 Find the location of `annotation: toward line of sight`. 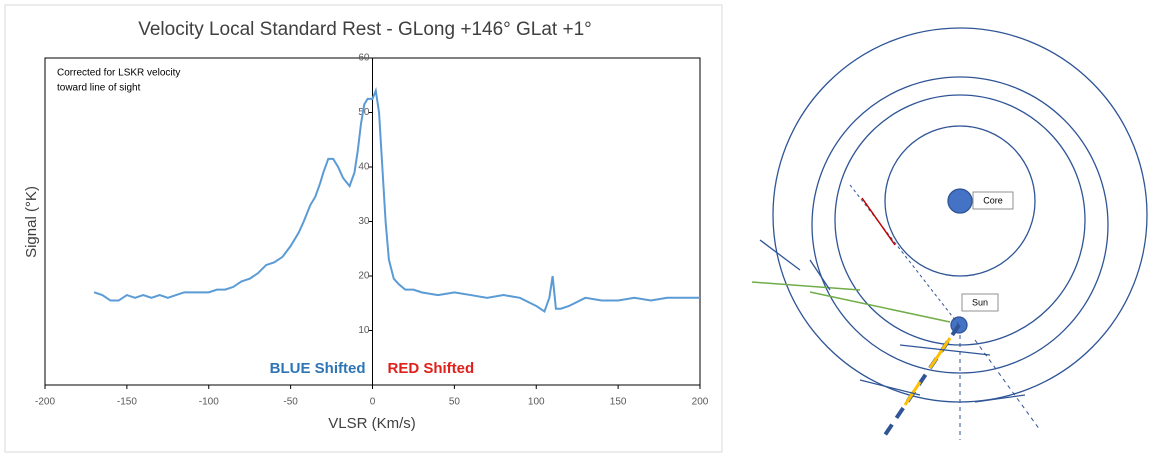

annotation: toward line of sight is located at coordinates (99, 88).